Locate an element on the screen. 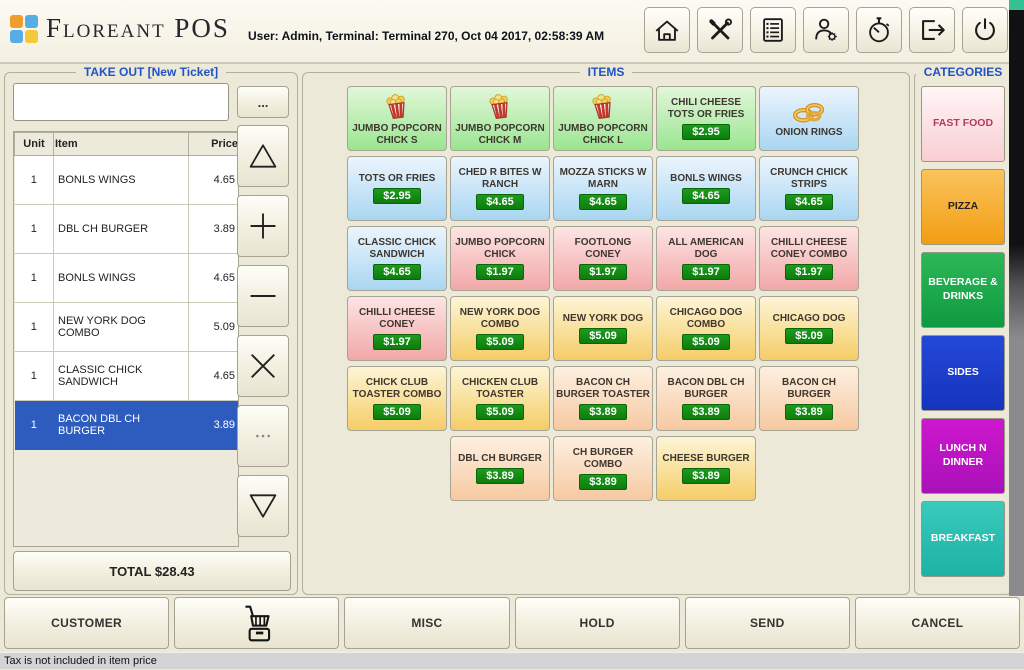 Image resolution: width=1024 pixels, height=670 pixels. menu-item-label: NEW YORK DOG COMBO is located at coordinates (500, 318).